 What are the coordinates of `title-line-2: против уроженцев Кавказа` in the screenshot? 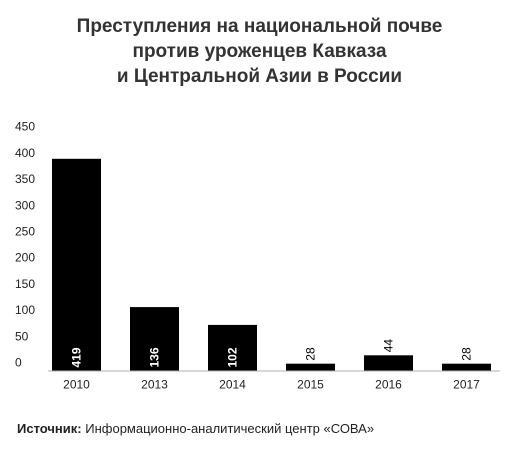 It's located at (259, 51).